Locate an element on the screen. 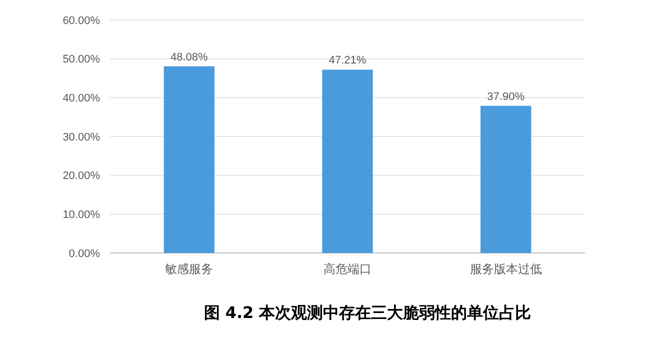 The height and width of the screenshot is (343, 655). x-tick-label: 服务版本过低 is located at coordinates (506, 269).